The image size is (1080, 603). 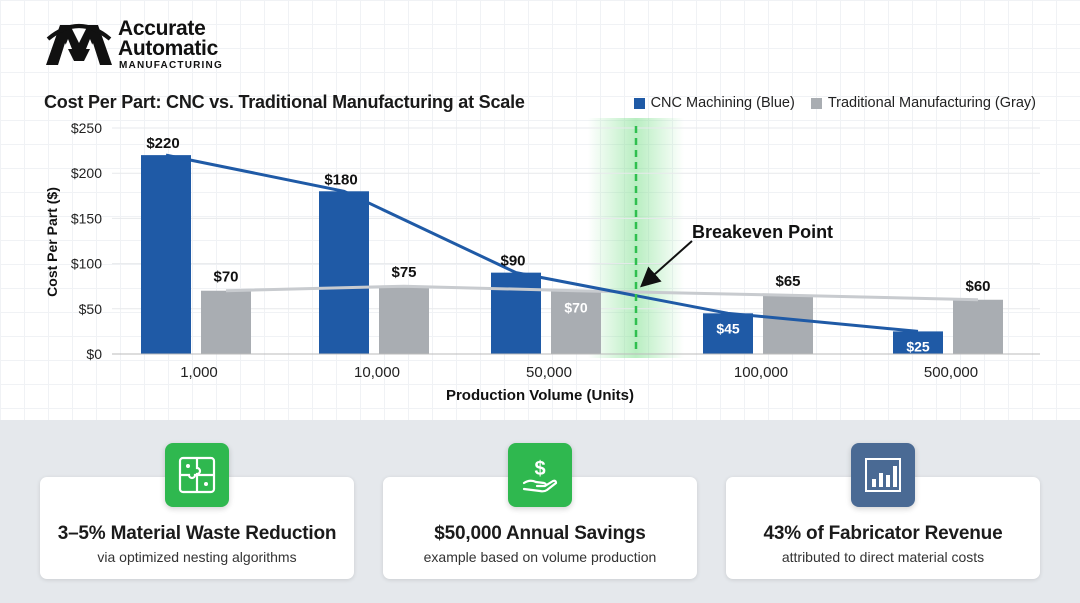 I want to click on stat-title-revenue: 43% of Fabricator Revenue, so click(x=883, y=533).